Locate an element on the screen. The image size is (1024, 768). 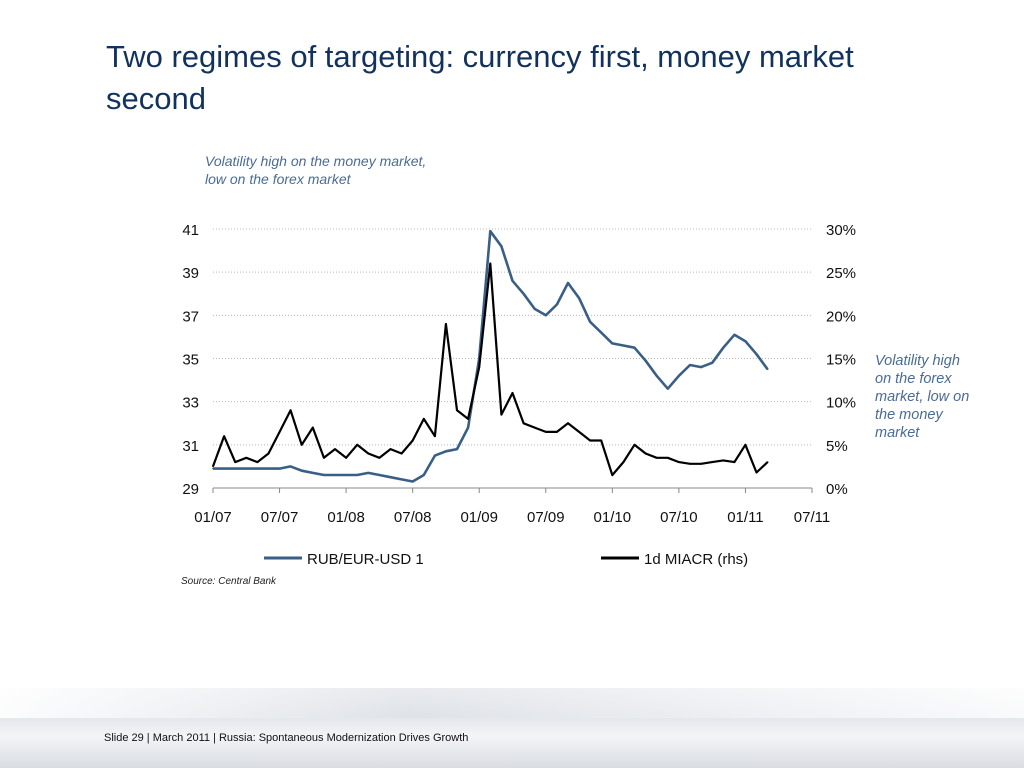
y-left-tick-label: 29 is located at coordinates (190, 489).